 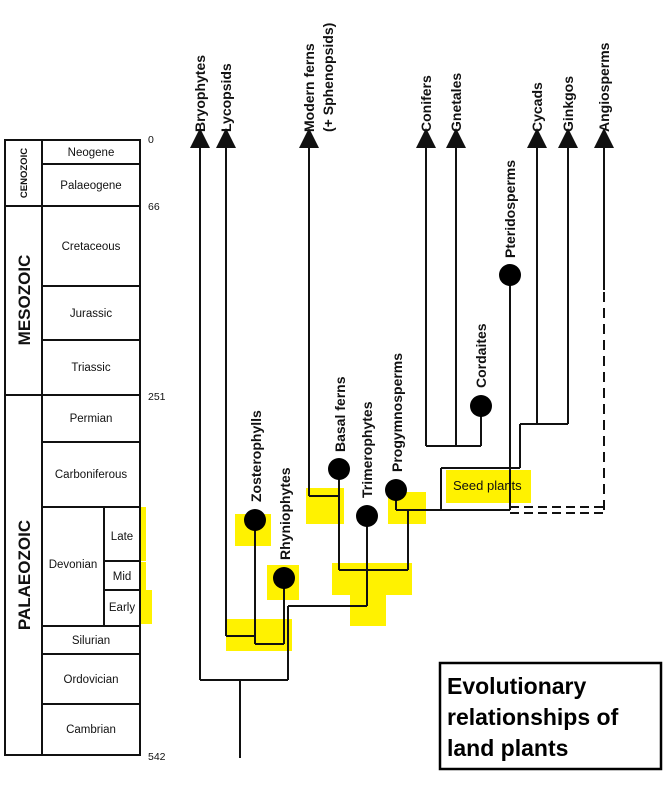 I want to click on node-basal-ferns, so click(x=339, y=469).